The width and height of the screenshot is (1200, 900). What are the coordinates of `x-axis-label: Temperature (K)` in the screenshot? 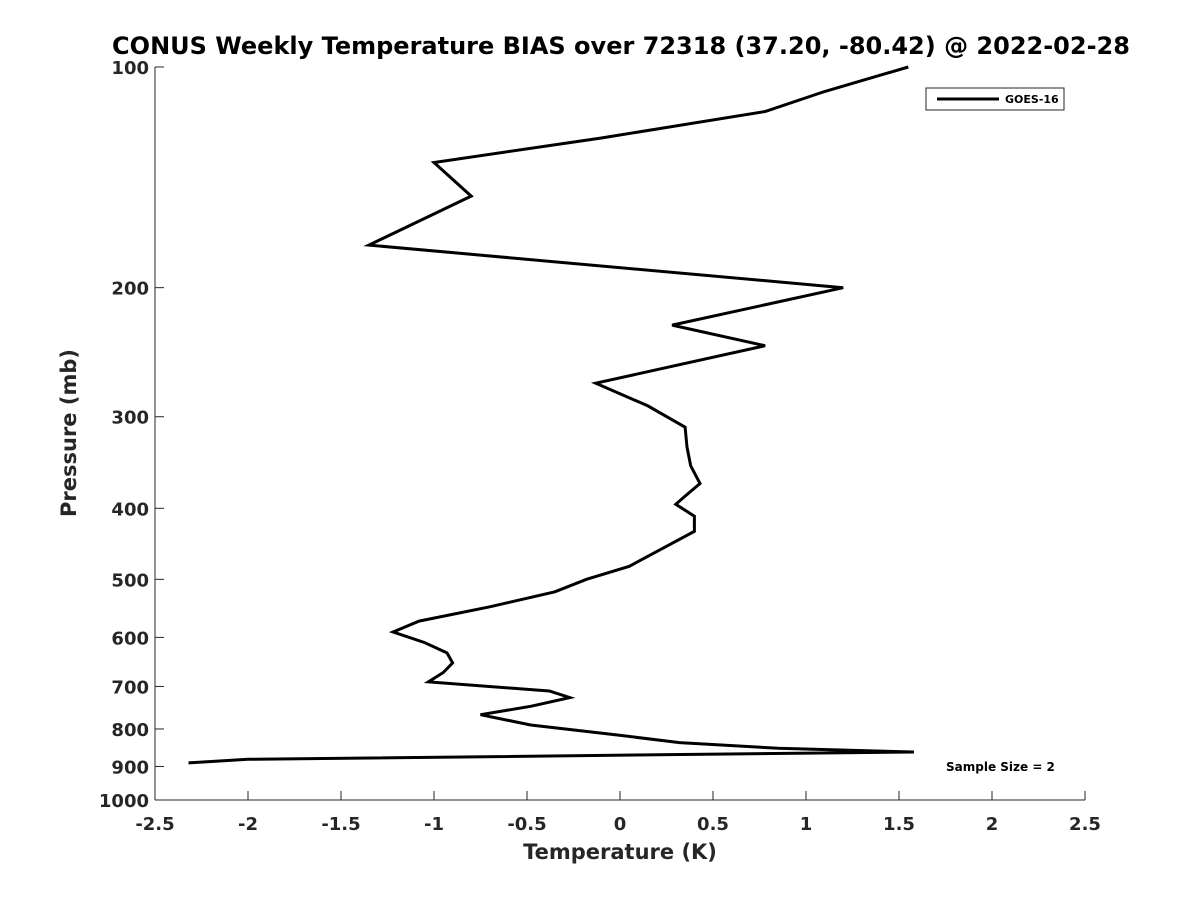 It's located at (620, 852).